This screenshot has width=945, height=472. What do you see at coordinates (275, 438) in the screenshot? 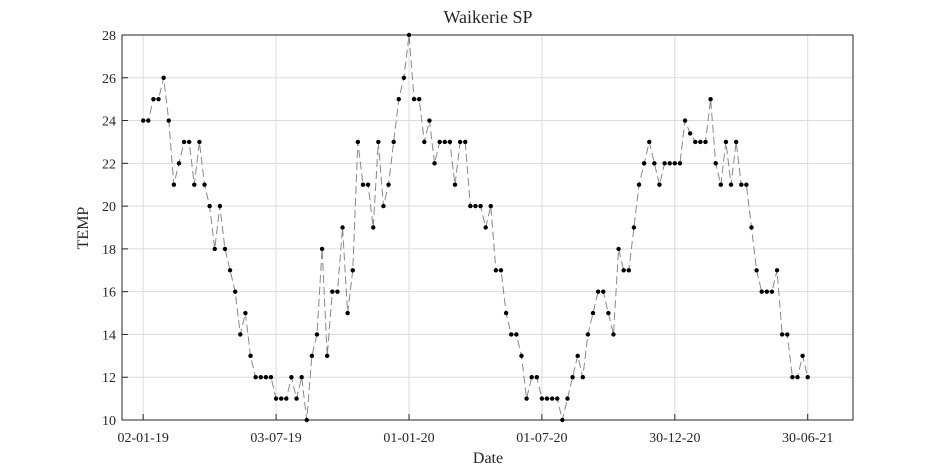
I see `x-tick-label: 03-07-19` at bounding box center [275, 438].